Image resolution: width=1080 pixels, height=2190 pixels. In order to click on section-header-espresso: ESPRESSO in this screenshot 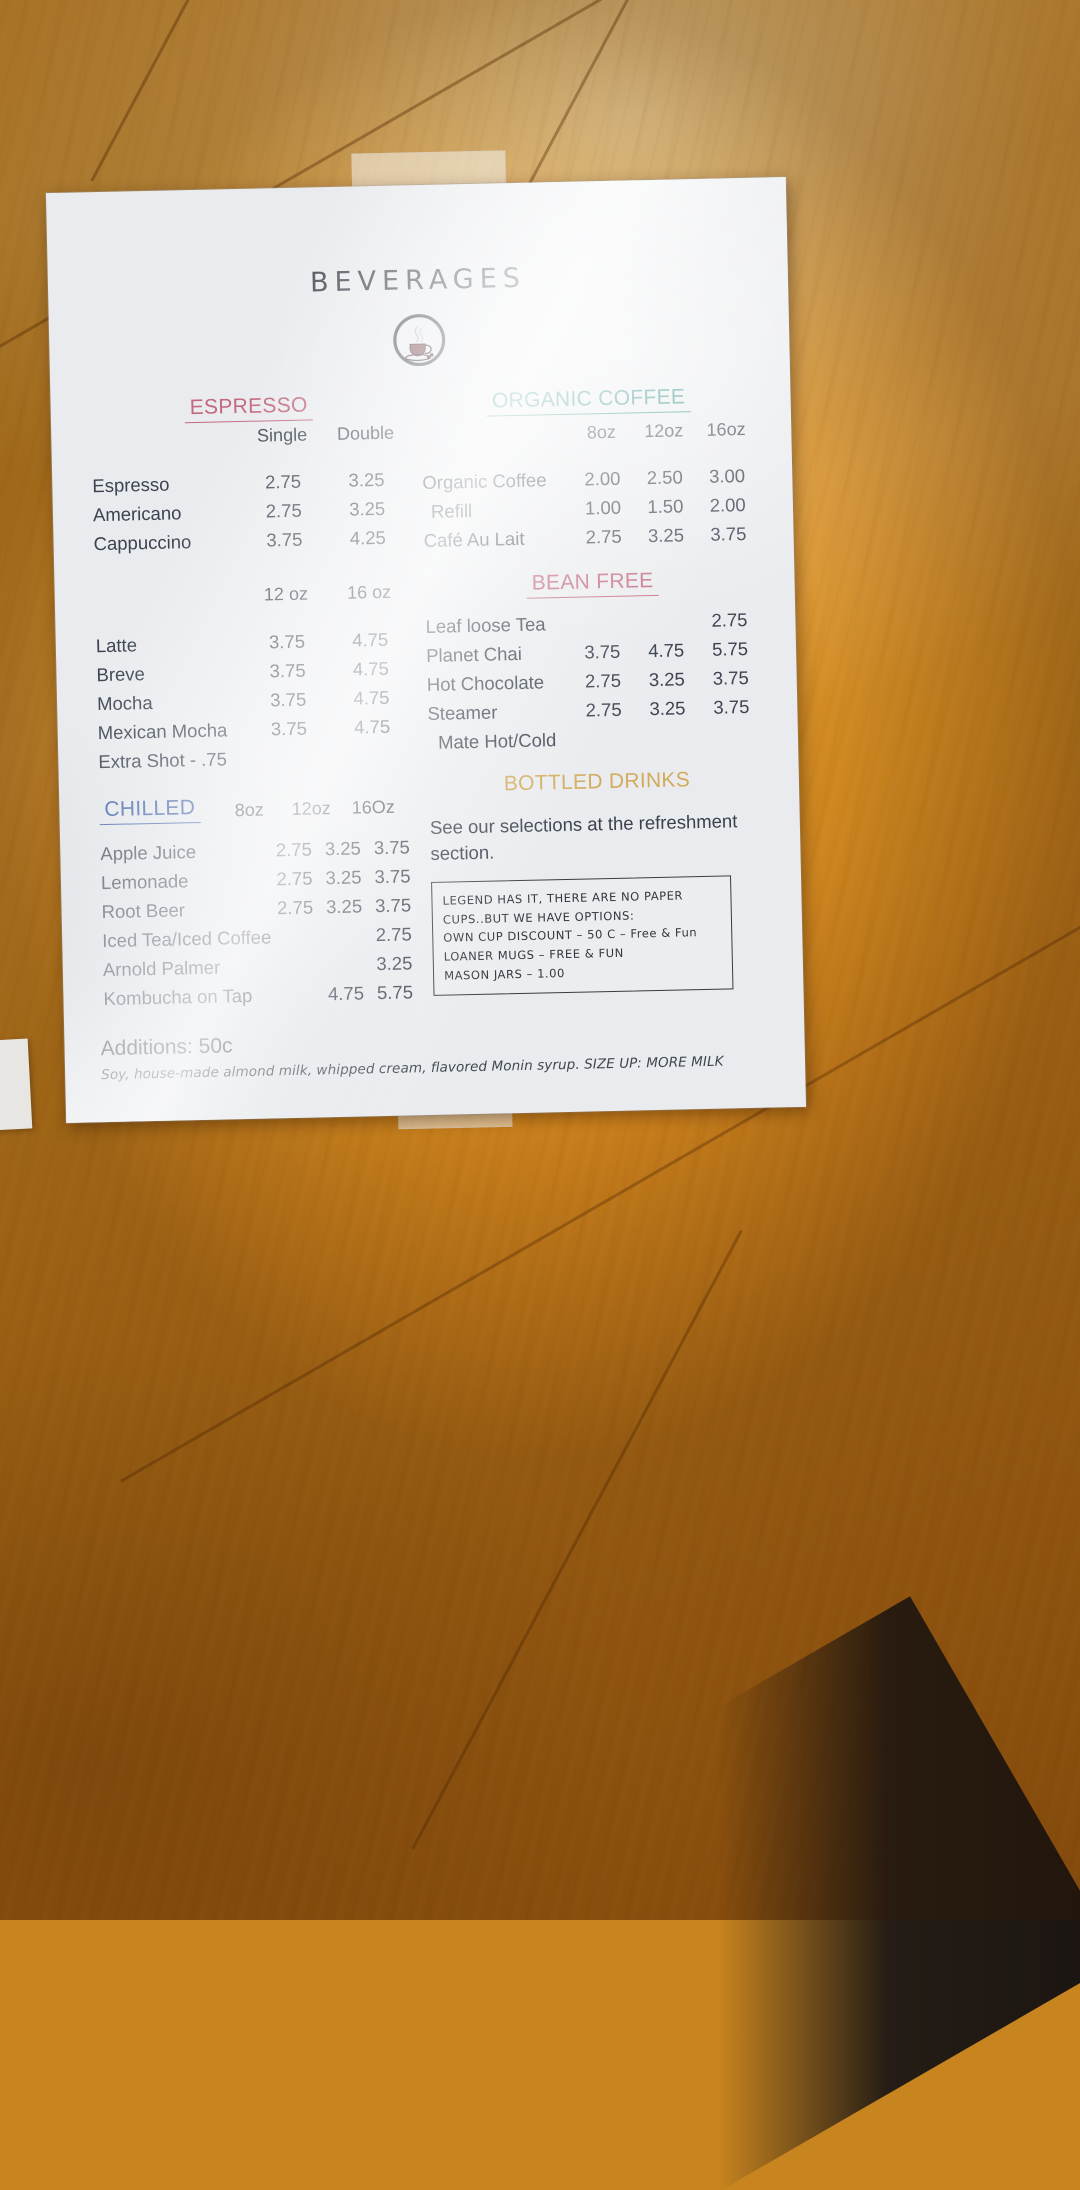, I will do `click(248, 408)`.